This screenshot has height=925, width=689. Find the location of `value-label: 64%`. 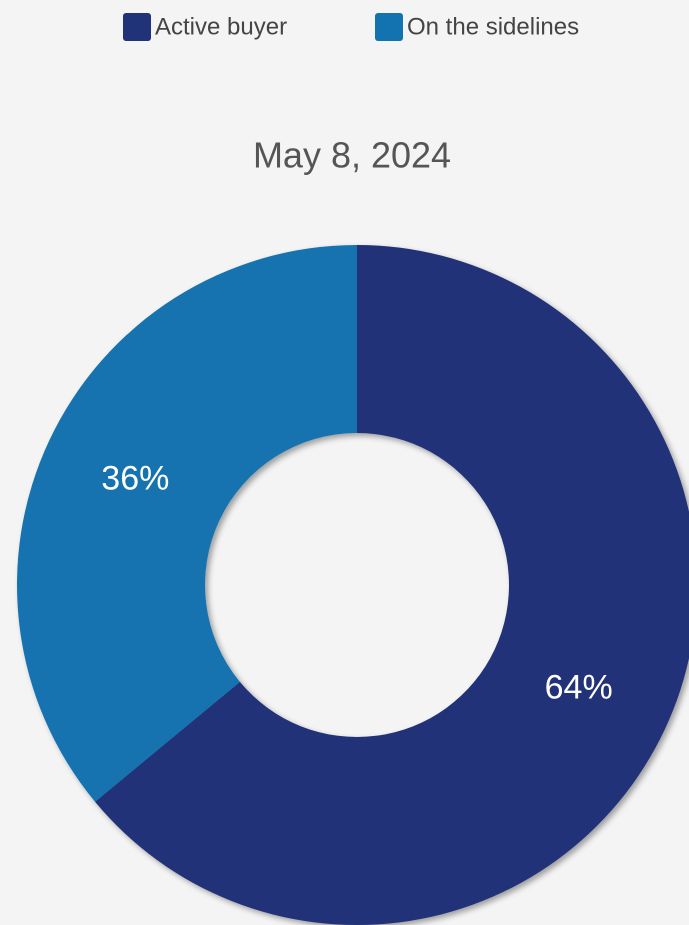

value-label: 64% is located at coordinates (579, 687).